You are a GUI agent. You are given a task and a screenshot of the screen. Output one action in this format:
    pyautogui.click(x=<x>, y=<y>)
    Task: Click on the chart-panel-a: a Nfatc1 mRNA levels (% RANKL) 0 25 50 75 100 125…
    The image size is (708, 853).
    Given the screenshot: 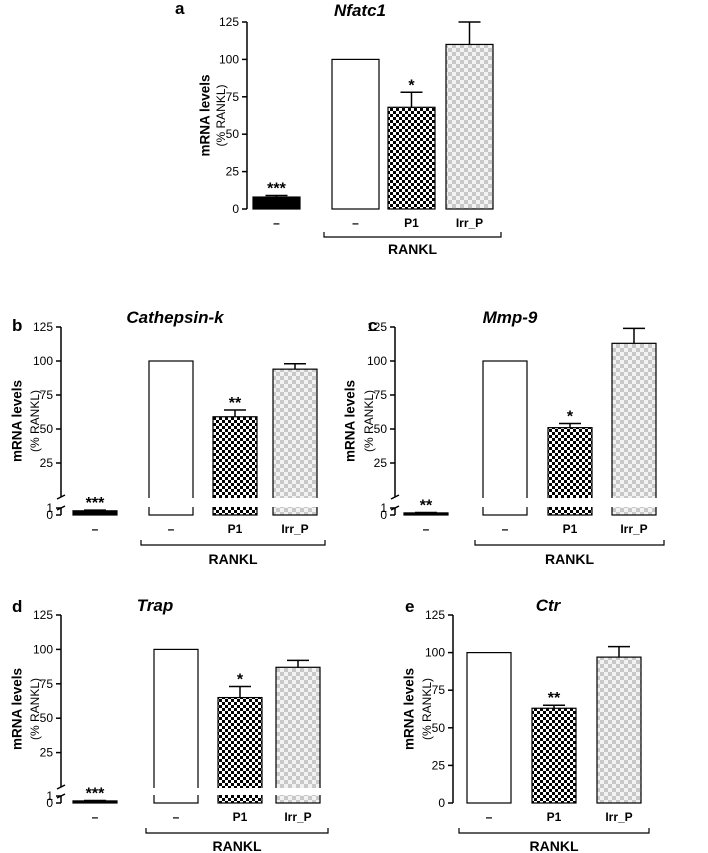 What is the action you would take?
    pyautogui.click(x=338, y=128)
    